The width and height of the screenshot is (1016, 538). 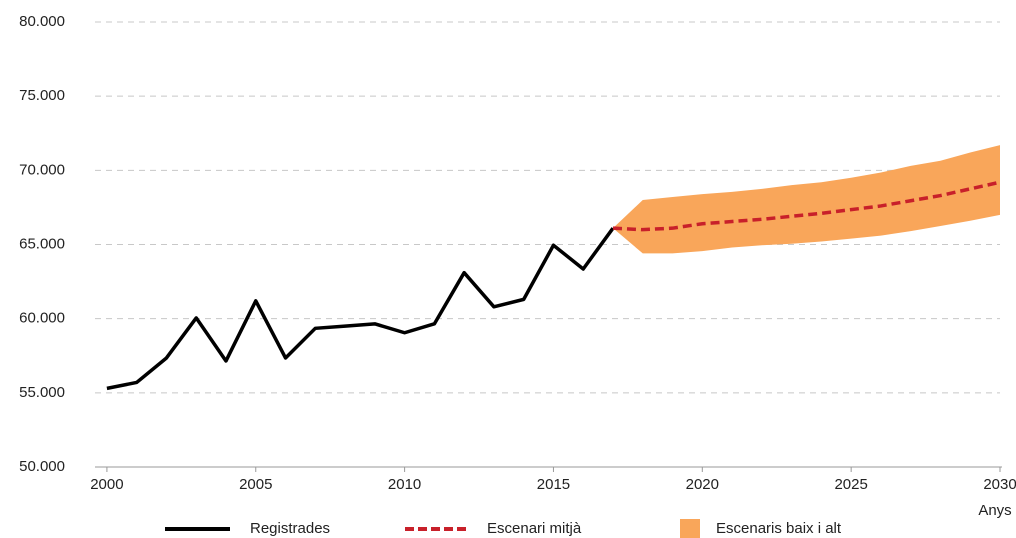 I want to click on x-axis-label: Anys, so click(x=994, y=510).